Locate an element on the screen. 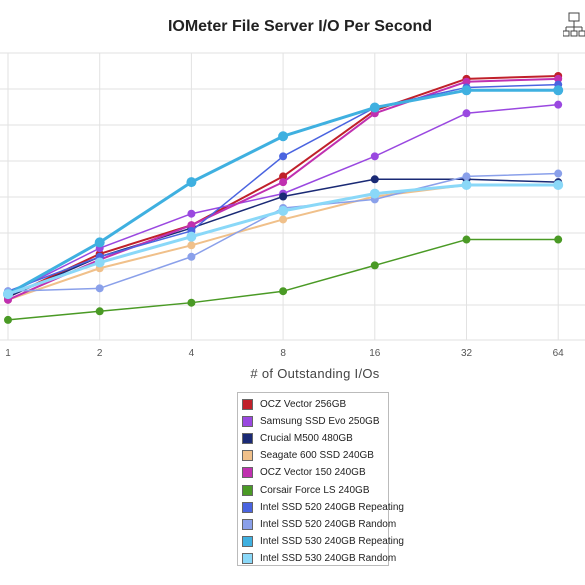 Image resolution: width=585 pixels, height=585 pixels. legend-item: Seagate 600 SSD 240GB is located at coordinates (315, 455).